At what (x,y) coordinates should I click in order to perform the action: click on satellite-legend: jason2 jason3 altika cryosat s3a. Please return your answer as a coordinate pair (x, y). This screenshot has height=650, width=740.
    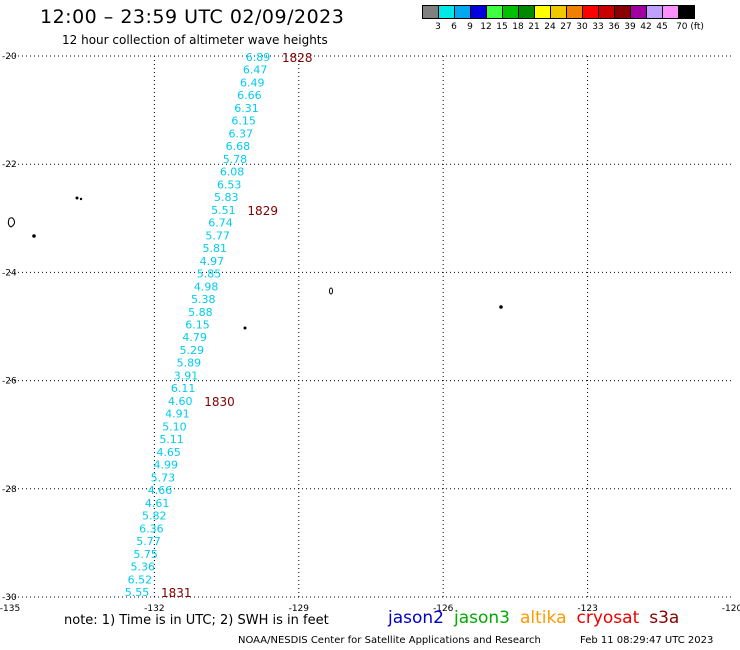
    Looking at the image, I should click on (538, 618).